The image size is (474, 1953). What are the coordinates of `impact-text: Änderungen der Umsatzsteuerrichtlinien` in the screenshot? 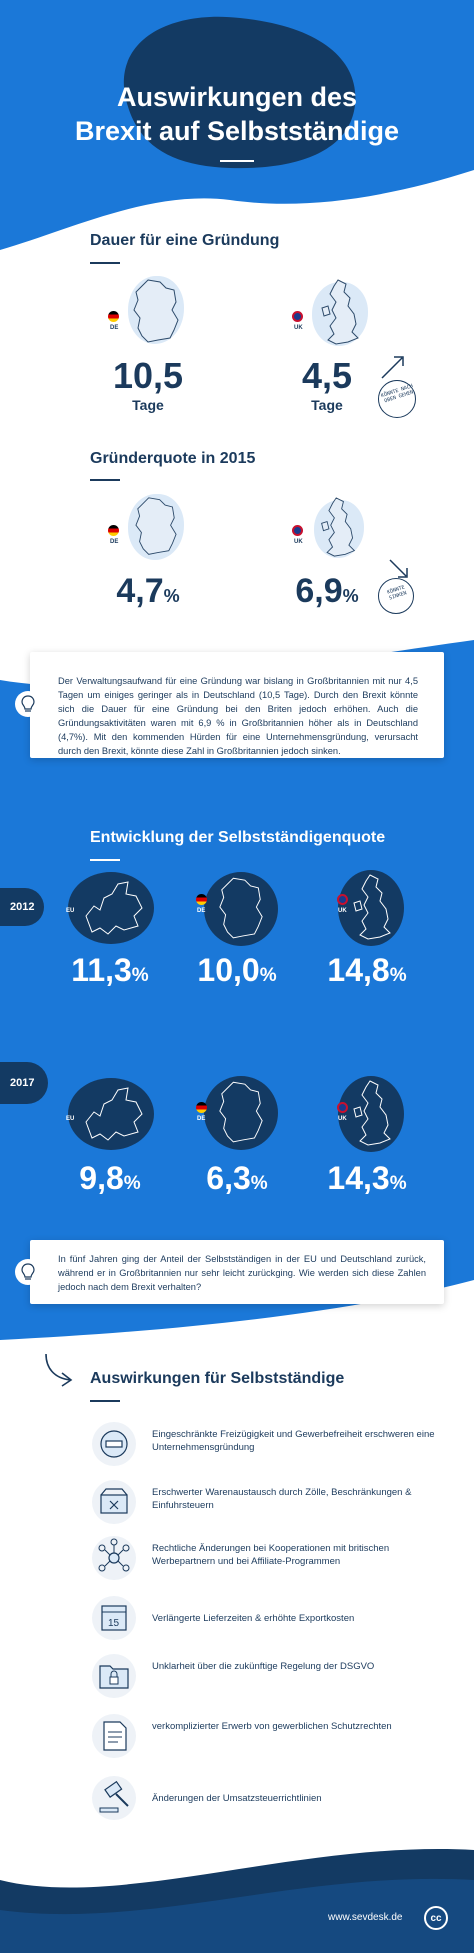 It's located at (237, 1798).